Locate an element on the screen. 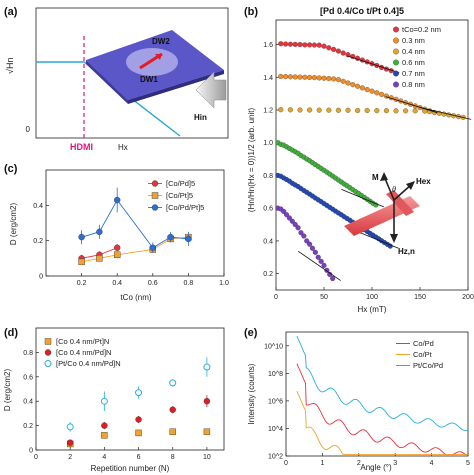 Image resolution: width=474 pixels, height=475 pixels. panel-e-ytick-label: 10^2 is located at coordinates (275, 457).